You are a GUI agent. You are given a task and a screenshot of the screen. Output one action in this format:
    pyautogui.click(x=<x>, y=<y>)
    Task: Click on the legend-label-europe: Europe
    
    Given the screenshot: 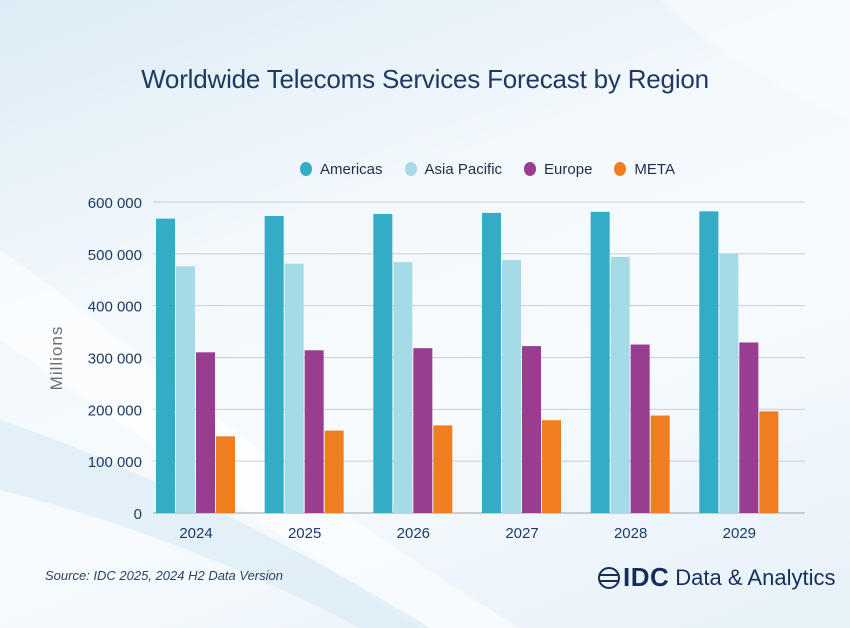 What is the action you would take?
    pyautogui.click(x=568, y=169)
    